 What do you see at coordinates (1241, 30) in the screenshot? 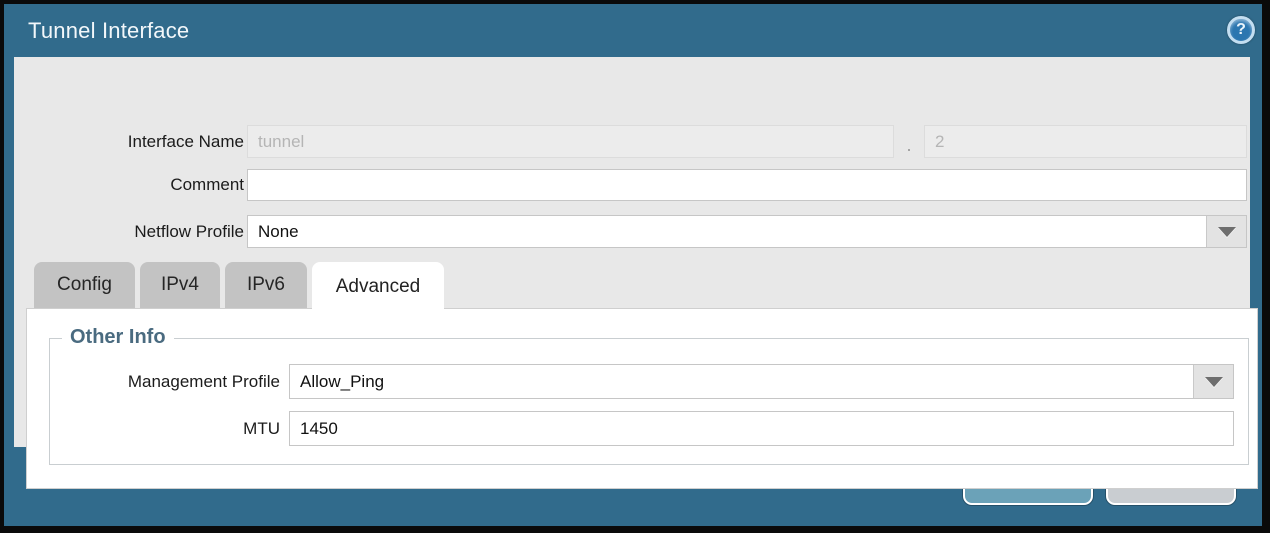
I see `help-icon: ?` at bounding box center [1241, 30].